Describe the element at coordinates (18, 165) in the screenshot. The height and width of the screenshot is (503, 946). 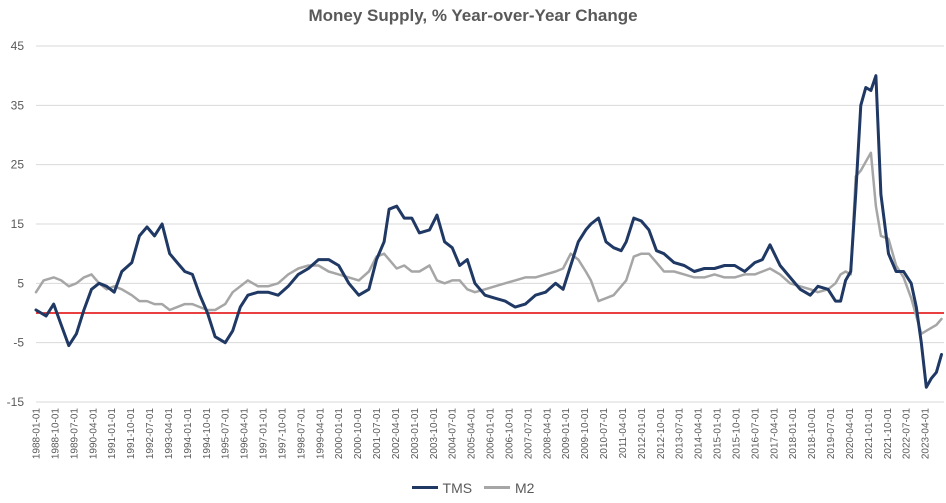
I see `y-tick-label: 25` at that location.